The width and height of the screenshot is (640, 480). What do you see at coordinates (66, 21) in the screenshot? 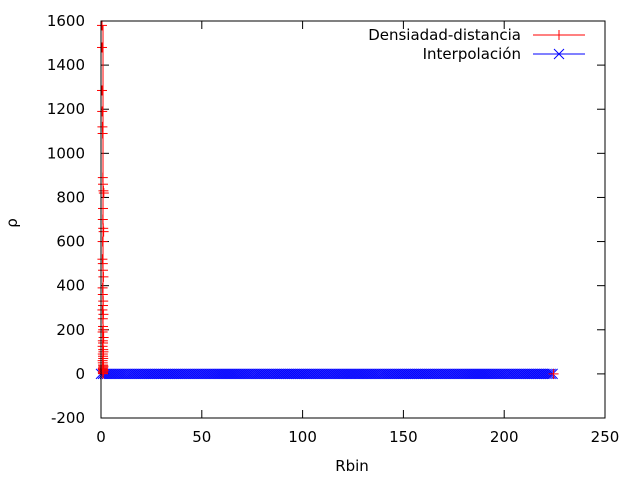
I see `y-tick-label: 1600` at bounding box center [66, 21].